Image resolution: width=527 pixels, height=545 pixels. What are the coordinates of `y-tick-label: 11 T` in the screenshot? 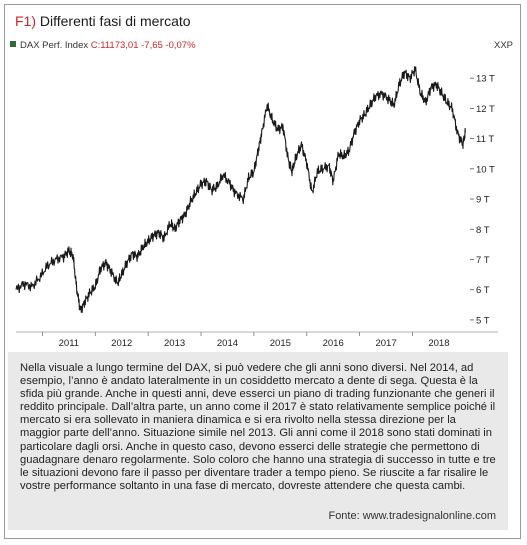 It's located at (485, 139).